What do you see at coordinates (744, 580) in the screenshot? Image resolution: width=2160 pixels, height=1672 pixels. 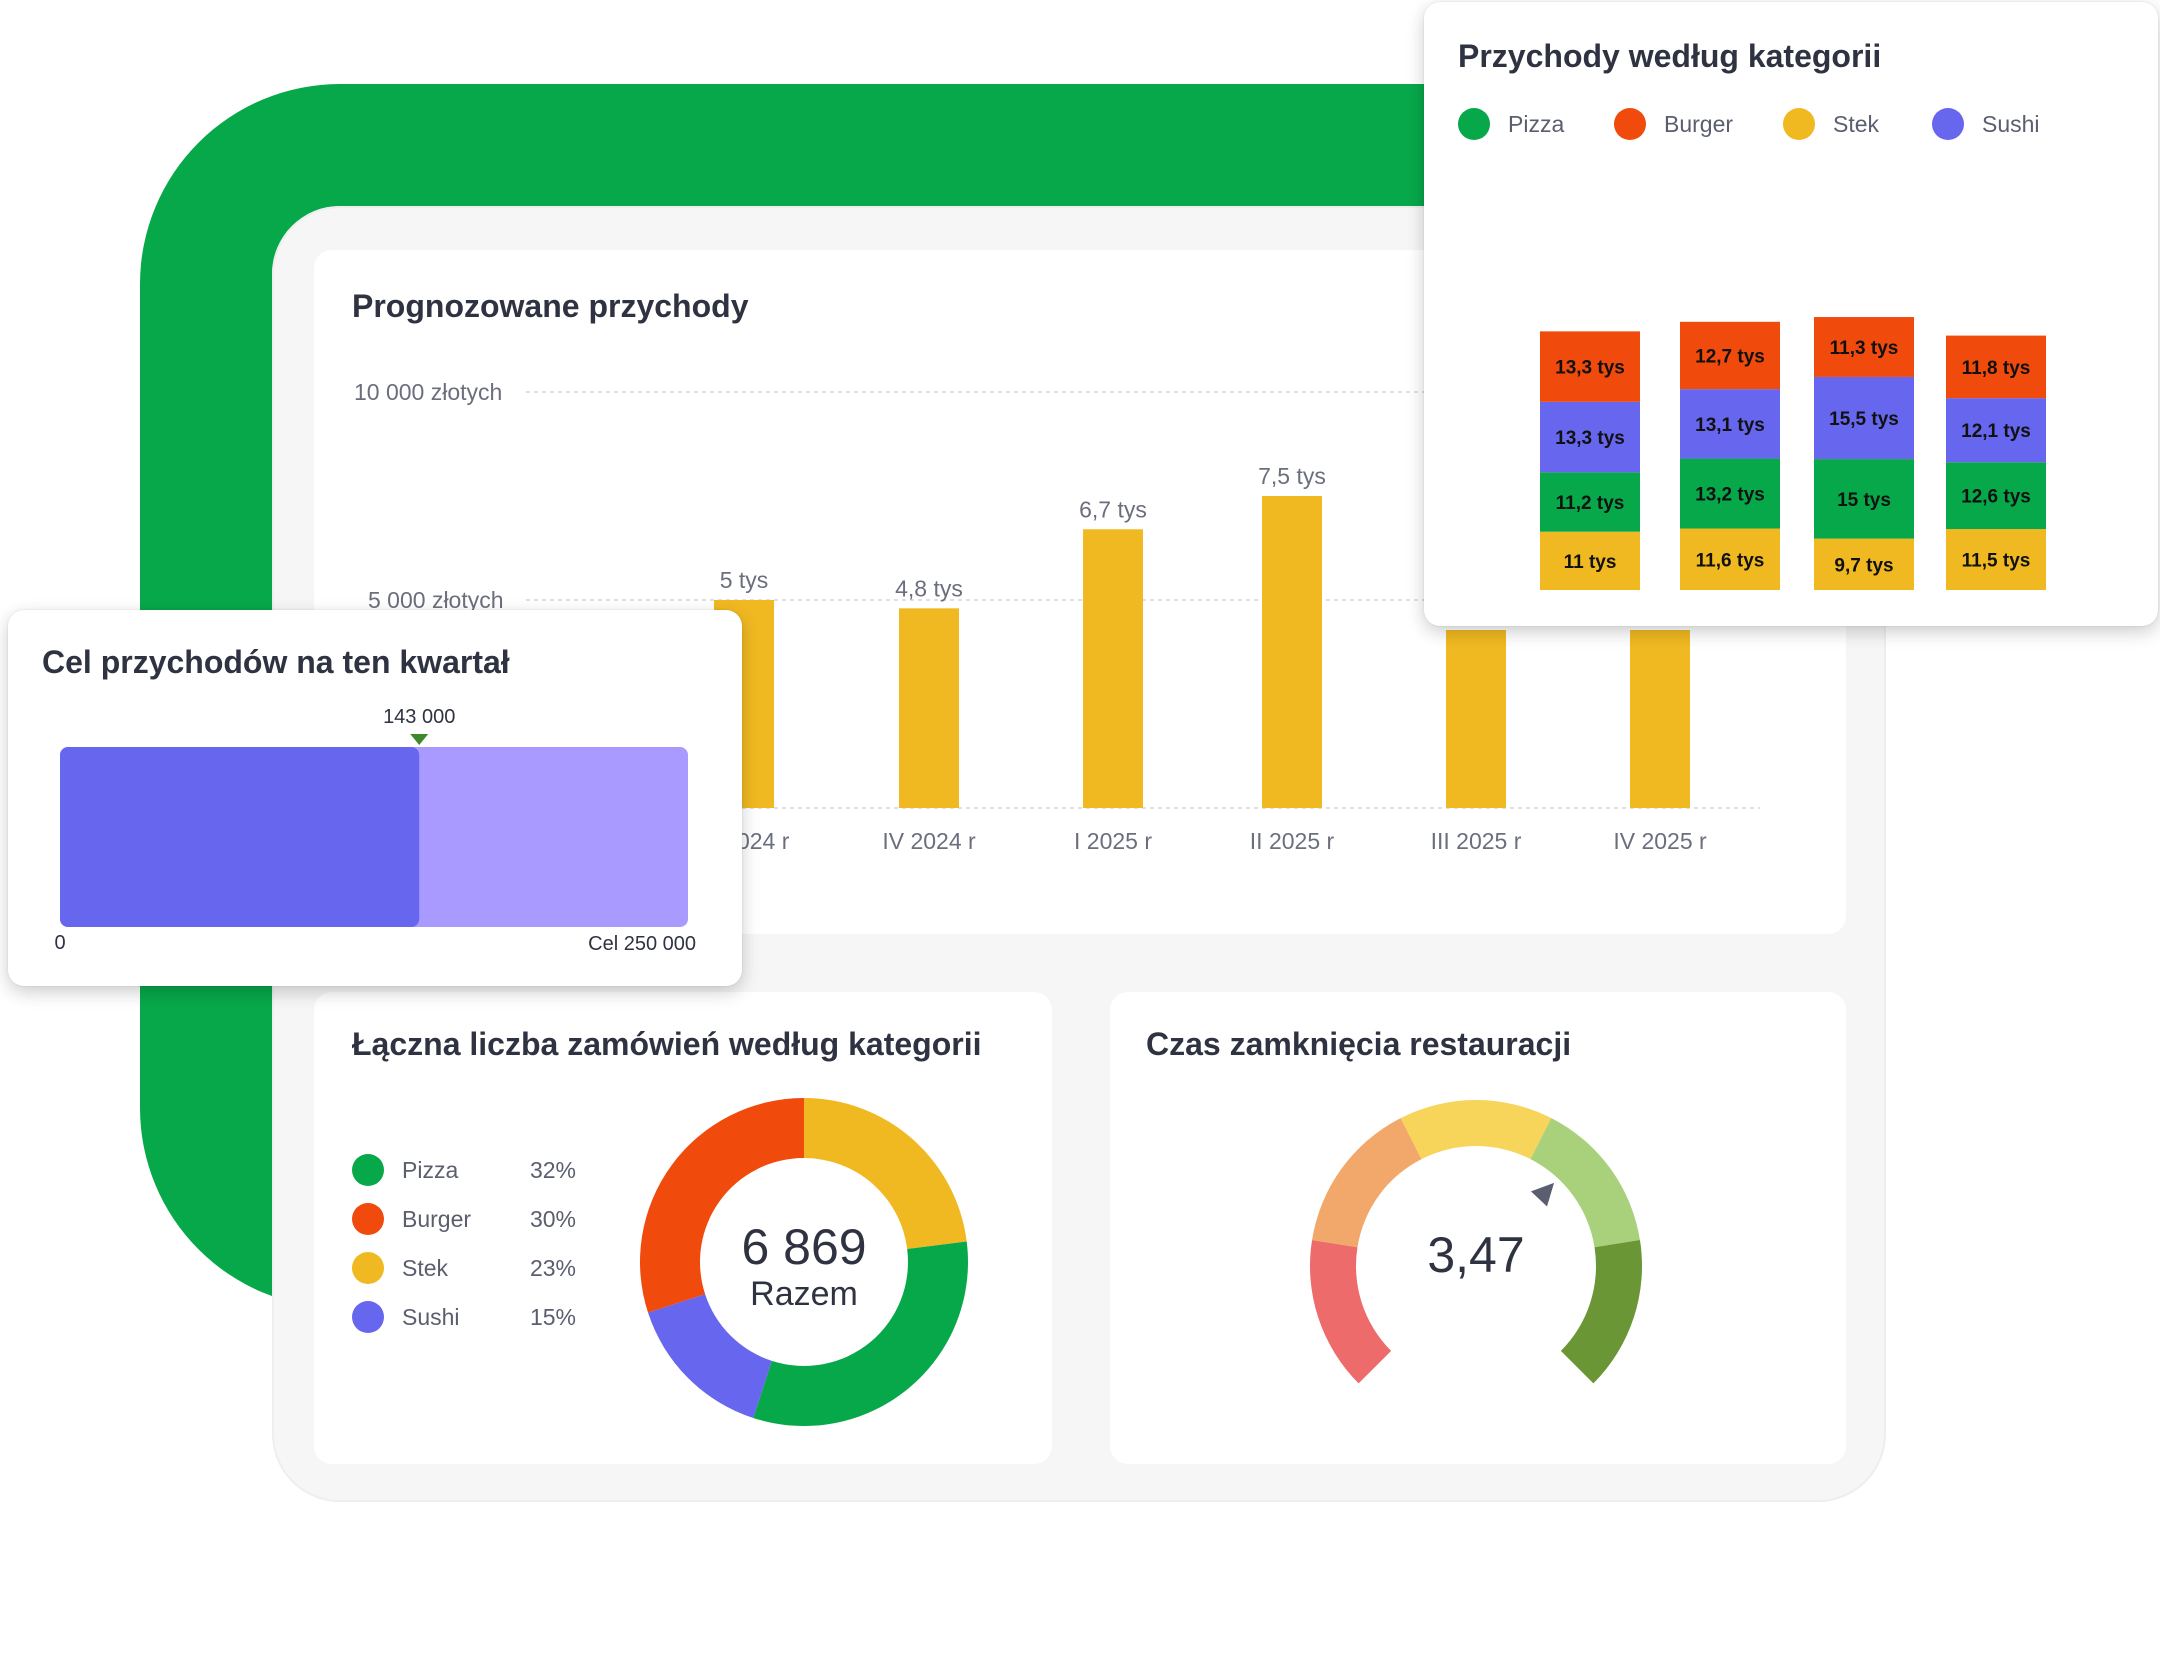 I see `forecast-bar-label: 5 tys` at bounding box center [744, 580].